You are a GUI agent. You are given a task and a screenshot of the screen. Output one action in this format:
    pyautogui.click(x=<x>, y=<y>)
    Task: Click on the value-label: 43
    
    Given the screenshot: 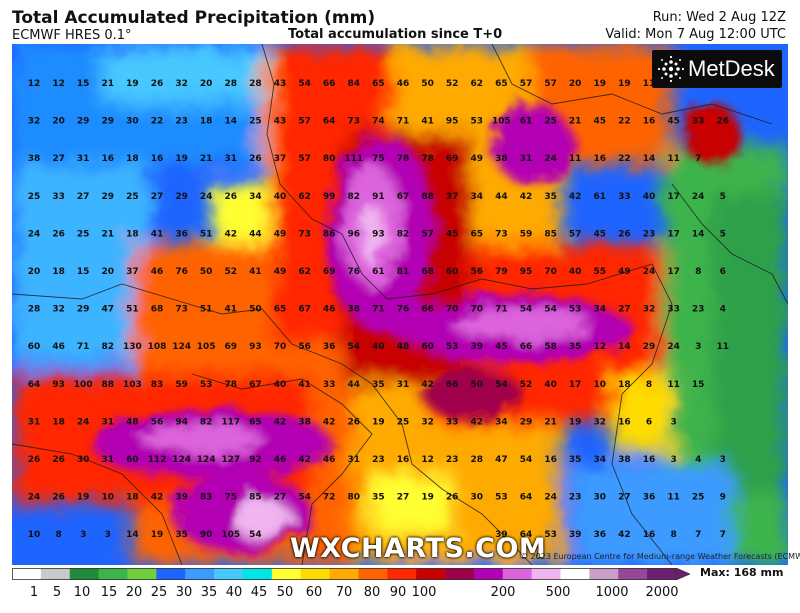 What is the action you would take?
    pyautogui.click(x=280, y=122)
    